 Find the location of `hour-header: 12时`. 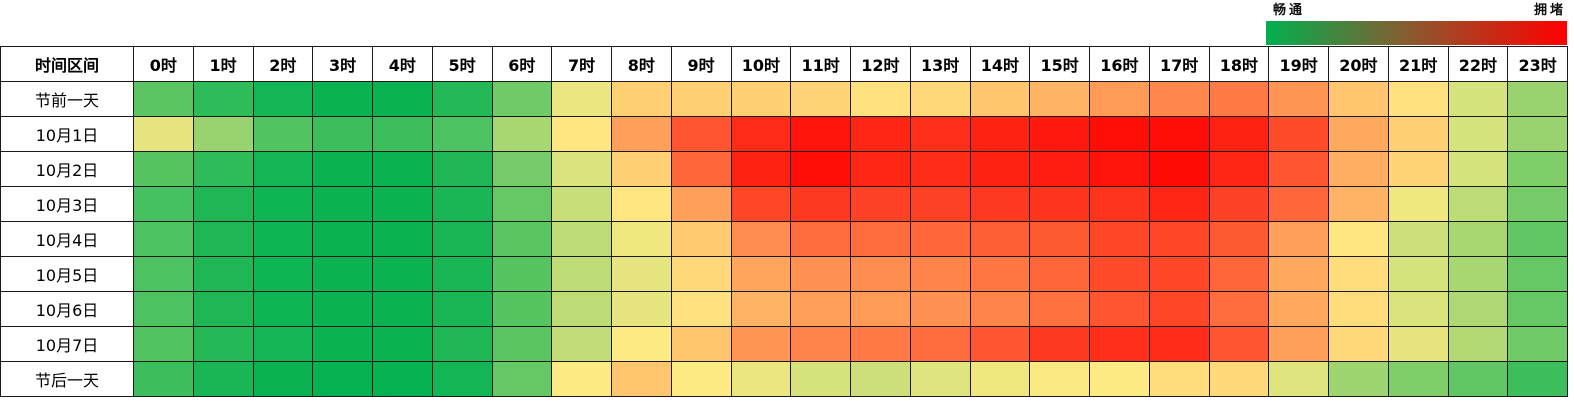

hour-header: 12时 is located at coordinates (880, 64).